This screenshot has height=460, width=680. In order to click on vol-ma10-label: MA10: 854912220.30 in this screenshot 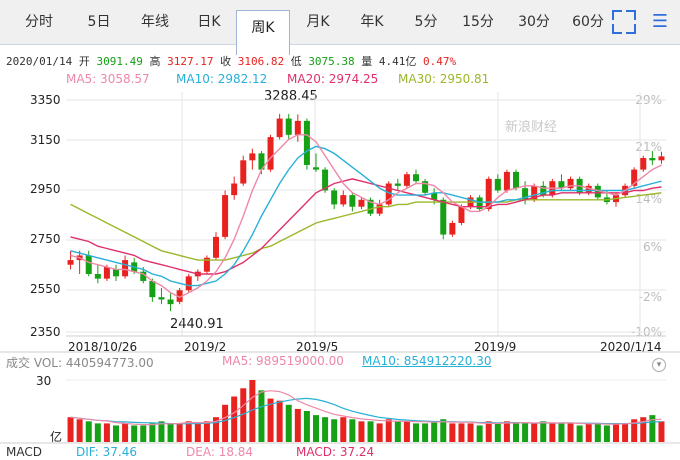, I will do `click(427, 361)`.